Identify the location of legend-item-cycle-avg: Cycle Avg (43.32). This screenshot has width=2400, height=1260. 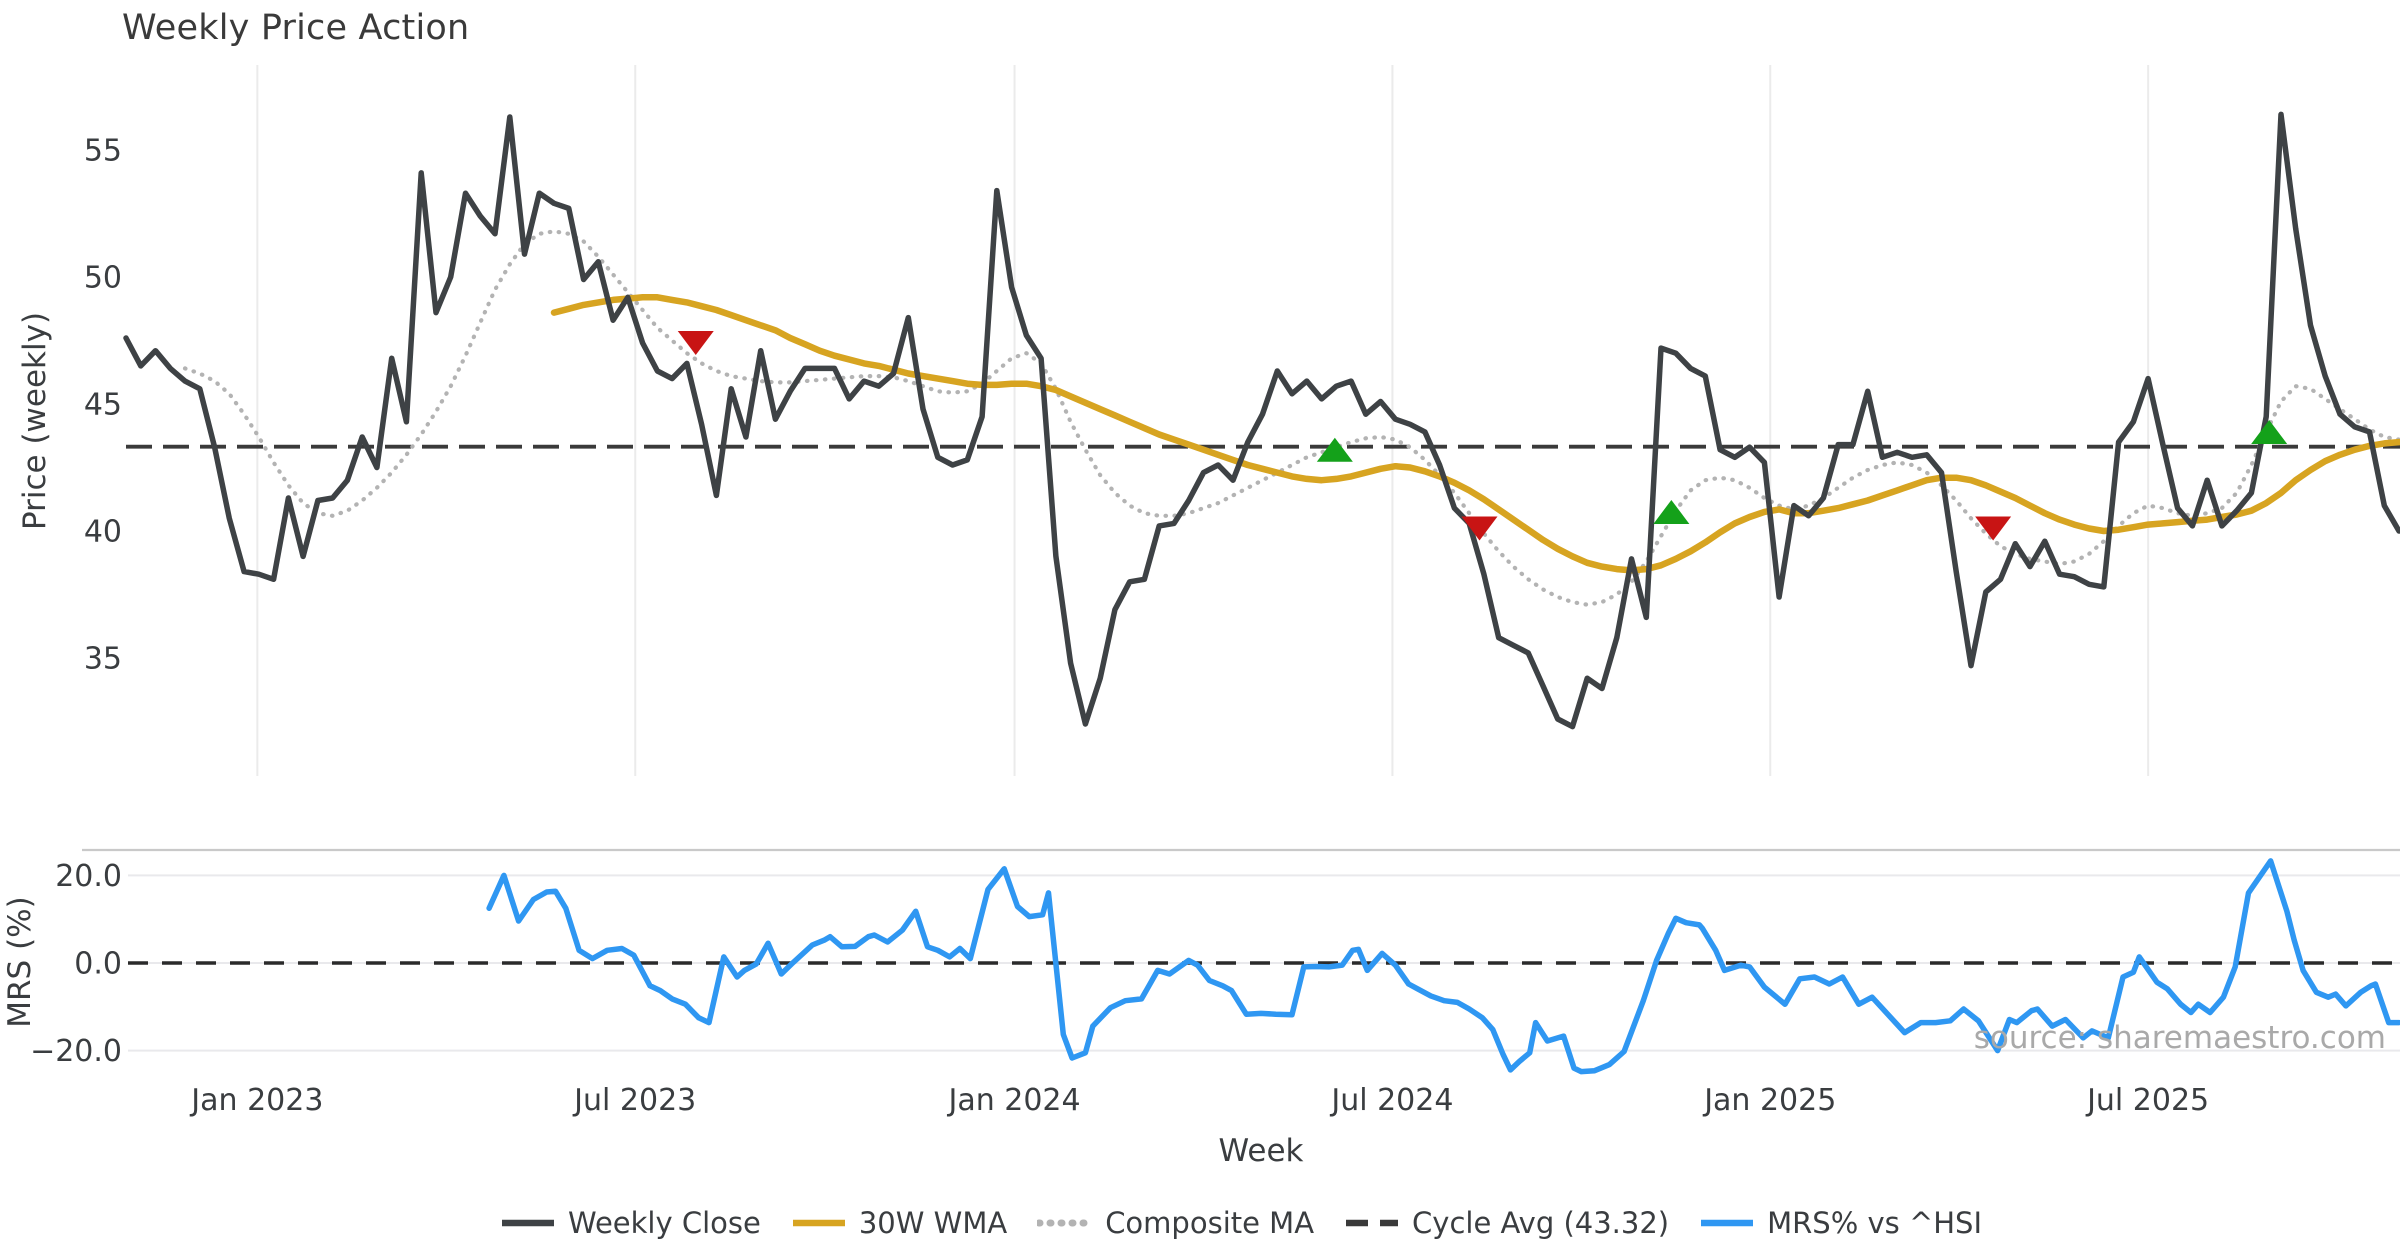
(1506, 1223).